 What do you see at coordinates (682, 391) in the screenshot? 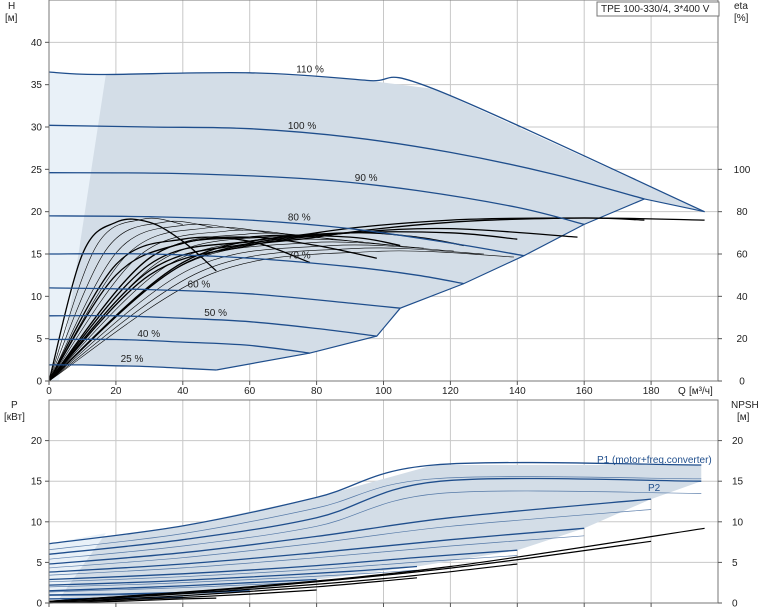
I see `q-axis-label: Q` at bounding box center [682, 391].